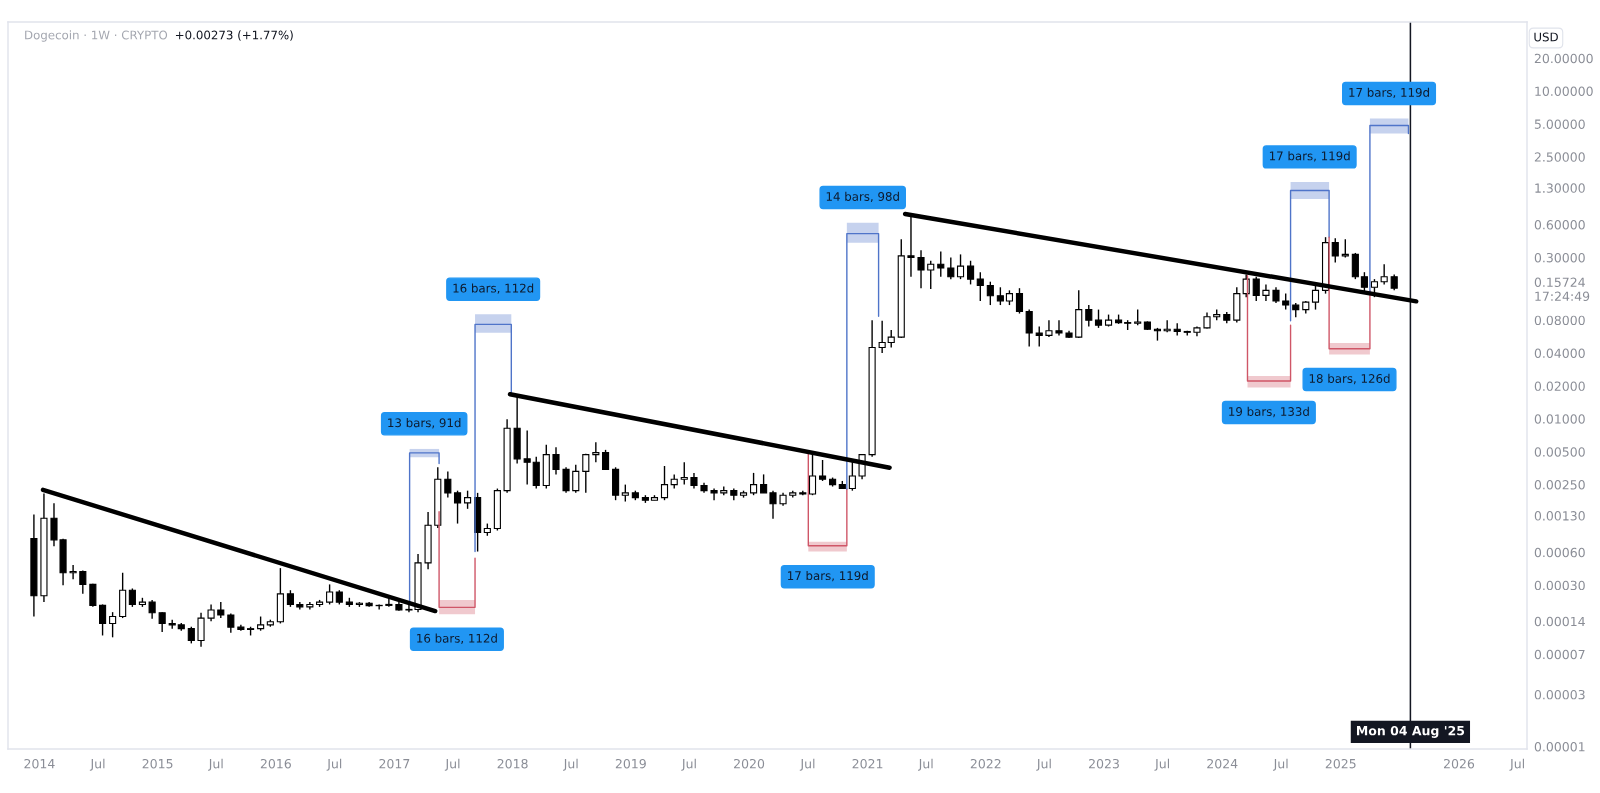 The width and height of the screenshot is (1600, 793). What do you see at coordinates (1410, 731) in the screenshot?
I see `ref-line-label: Mon 04 Aug '25` at bounding box center [1410, 731].